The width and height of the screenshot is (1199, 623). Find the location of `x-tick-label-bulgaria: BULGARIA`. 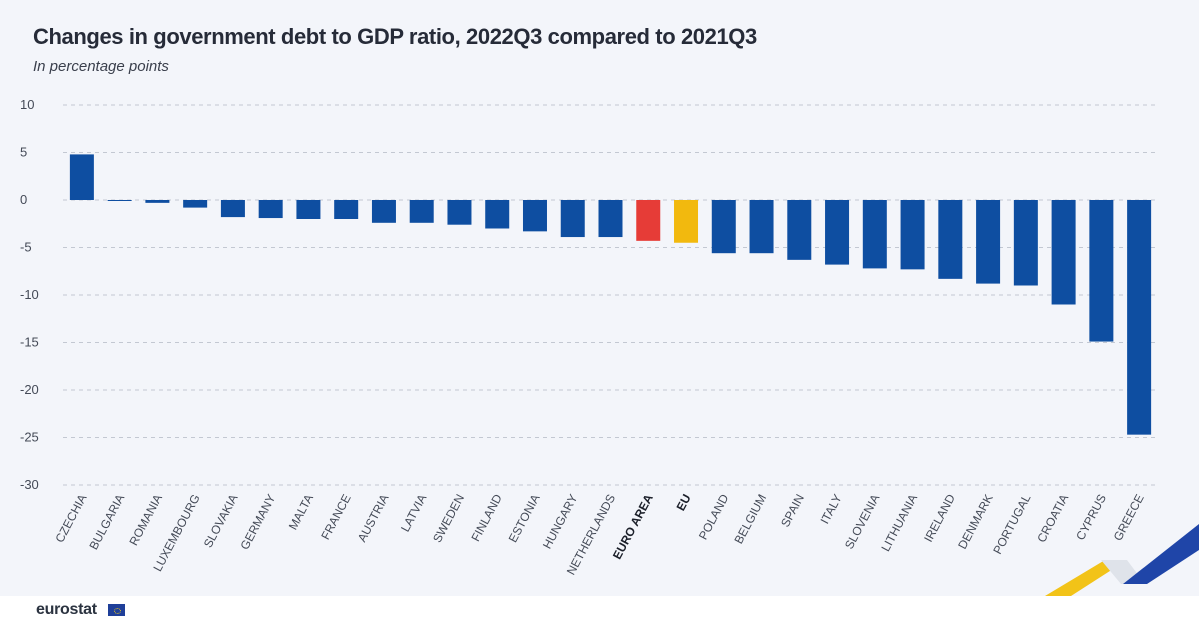

x-tick-label-bulgaria: BULGARIA is located at coordinates (106, 522).